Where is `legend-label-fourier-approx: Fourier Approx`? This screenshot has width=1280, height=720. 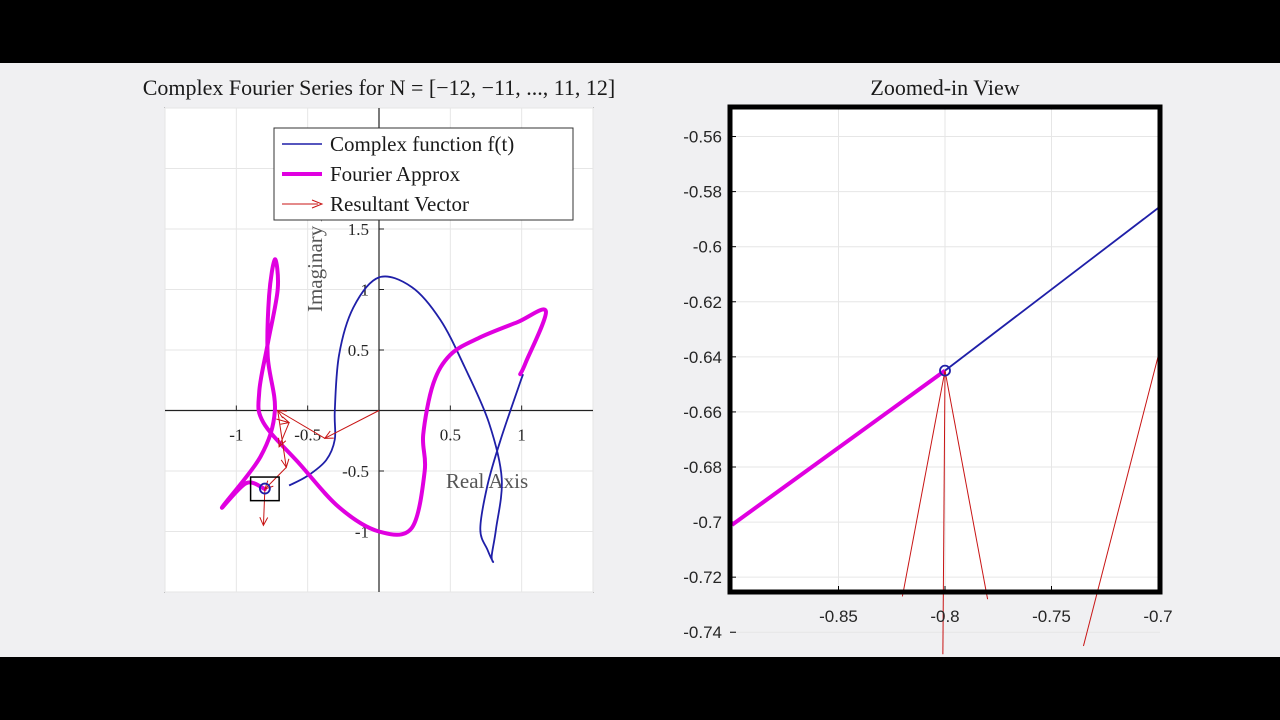 legend-label-fourier-approx: Fourier Approx is located at coordinates (395, 174).